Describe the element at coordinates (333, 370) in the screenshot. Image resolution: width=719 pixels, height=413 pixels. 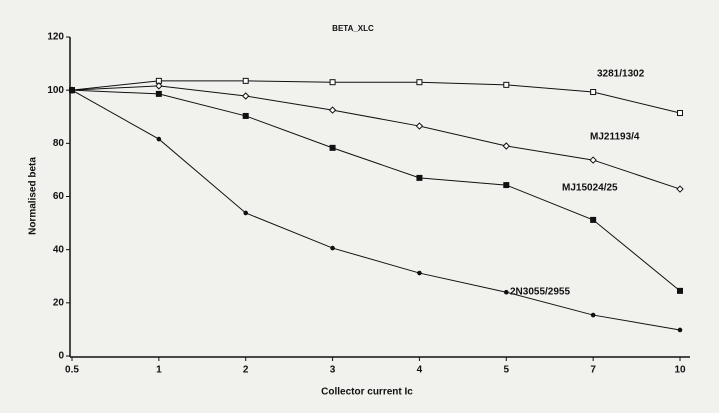
I see `x-tick-label: 3` at that location.